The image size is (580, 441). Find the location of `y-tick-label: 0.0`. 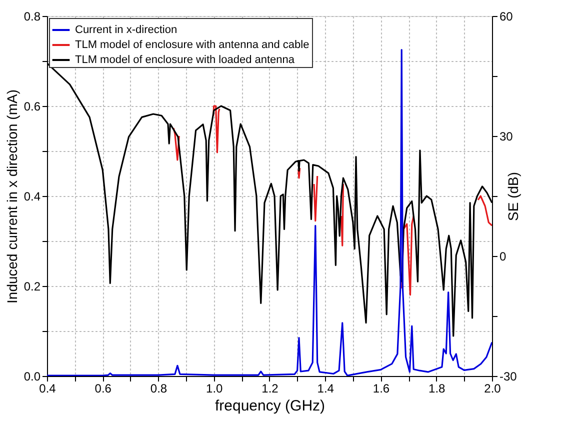

y-tick-label: 0.0 is located at coordinates (32, 377).